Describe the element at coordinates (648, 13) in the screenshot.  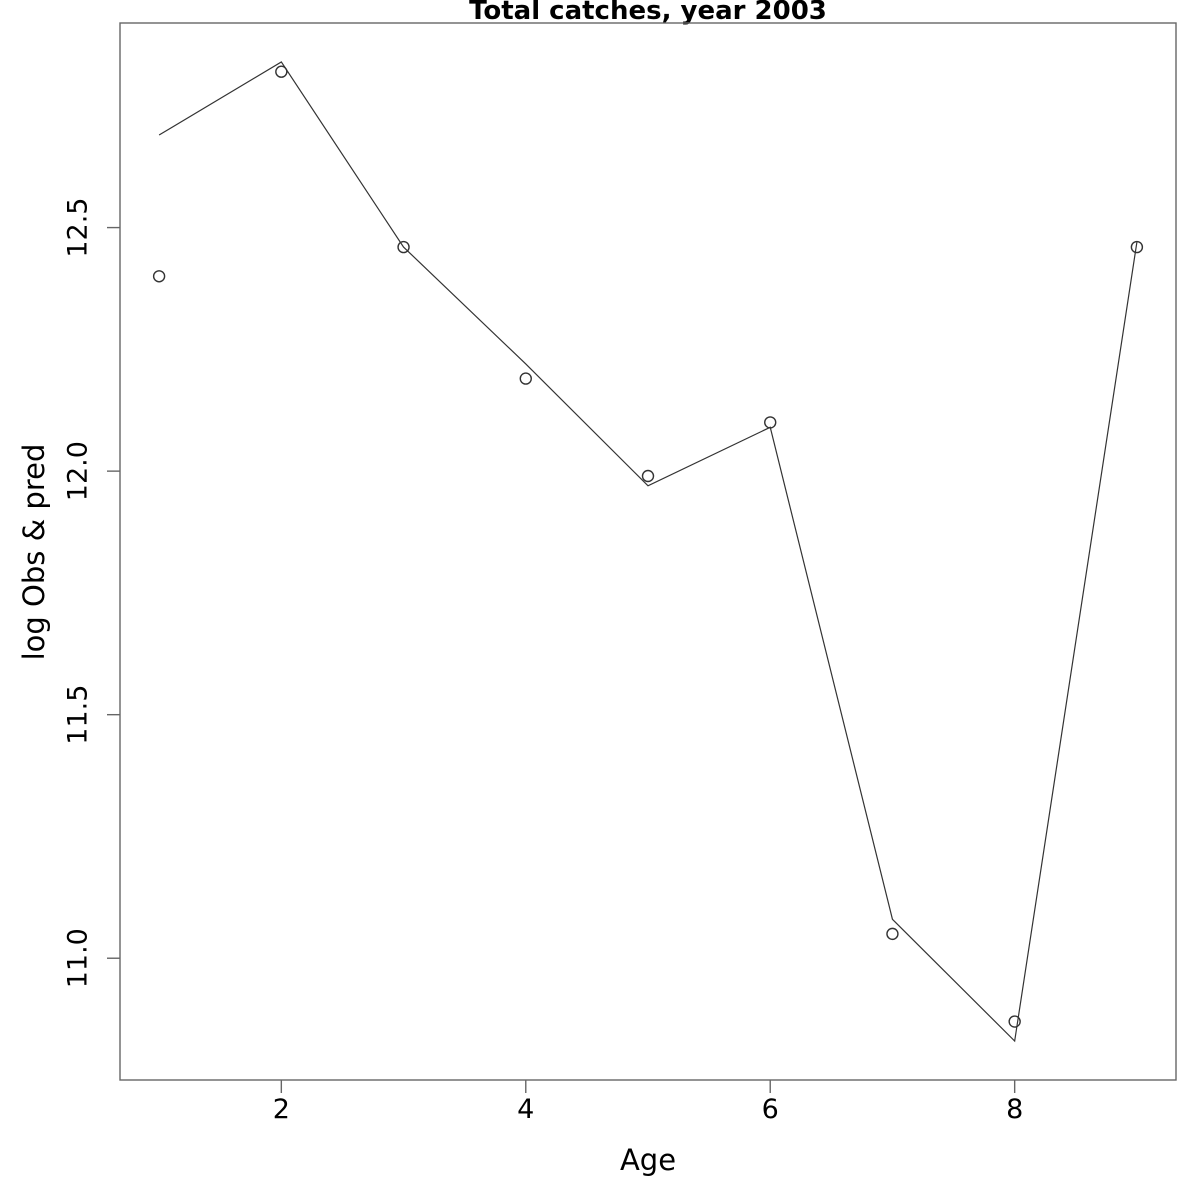
I see `chart-title: Total catches, year 2003` at that location.